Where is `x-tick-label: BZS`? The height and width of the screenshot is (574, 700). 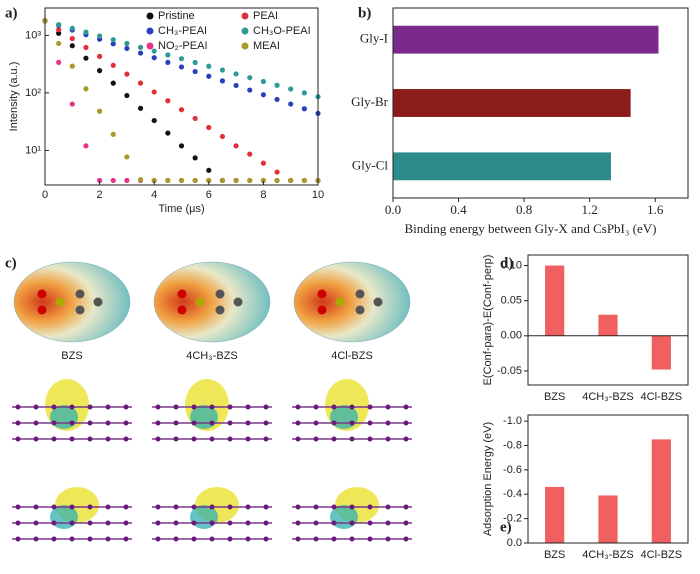
x-tick-label: BZS is located at coordinates (554, 555).